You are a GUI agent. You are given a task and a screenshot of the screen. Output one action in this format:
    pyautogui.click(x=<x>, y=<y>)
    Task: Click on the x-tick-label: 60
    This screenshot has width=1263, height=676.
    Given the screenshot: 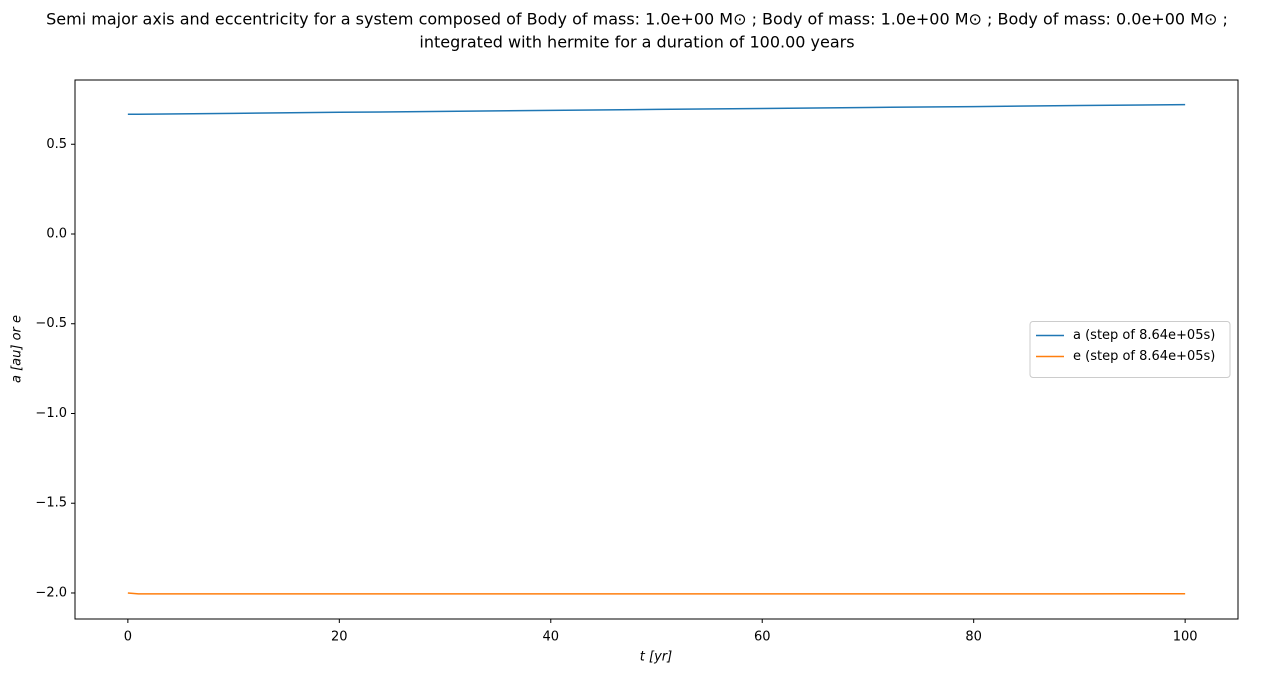 What is the action you would take?
    pyautogui.click(x=762, y=637)
    